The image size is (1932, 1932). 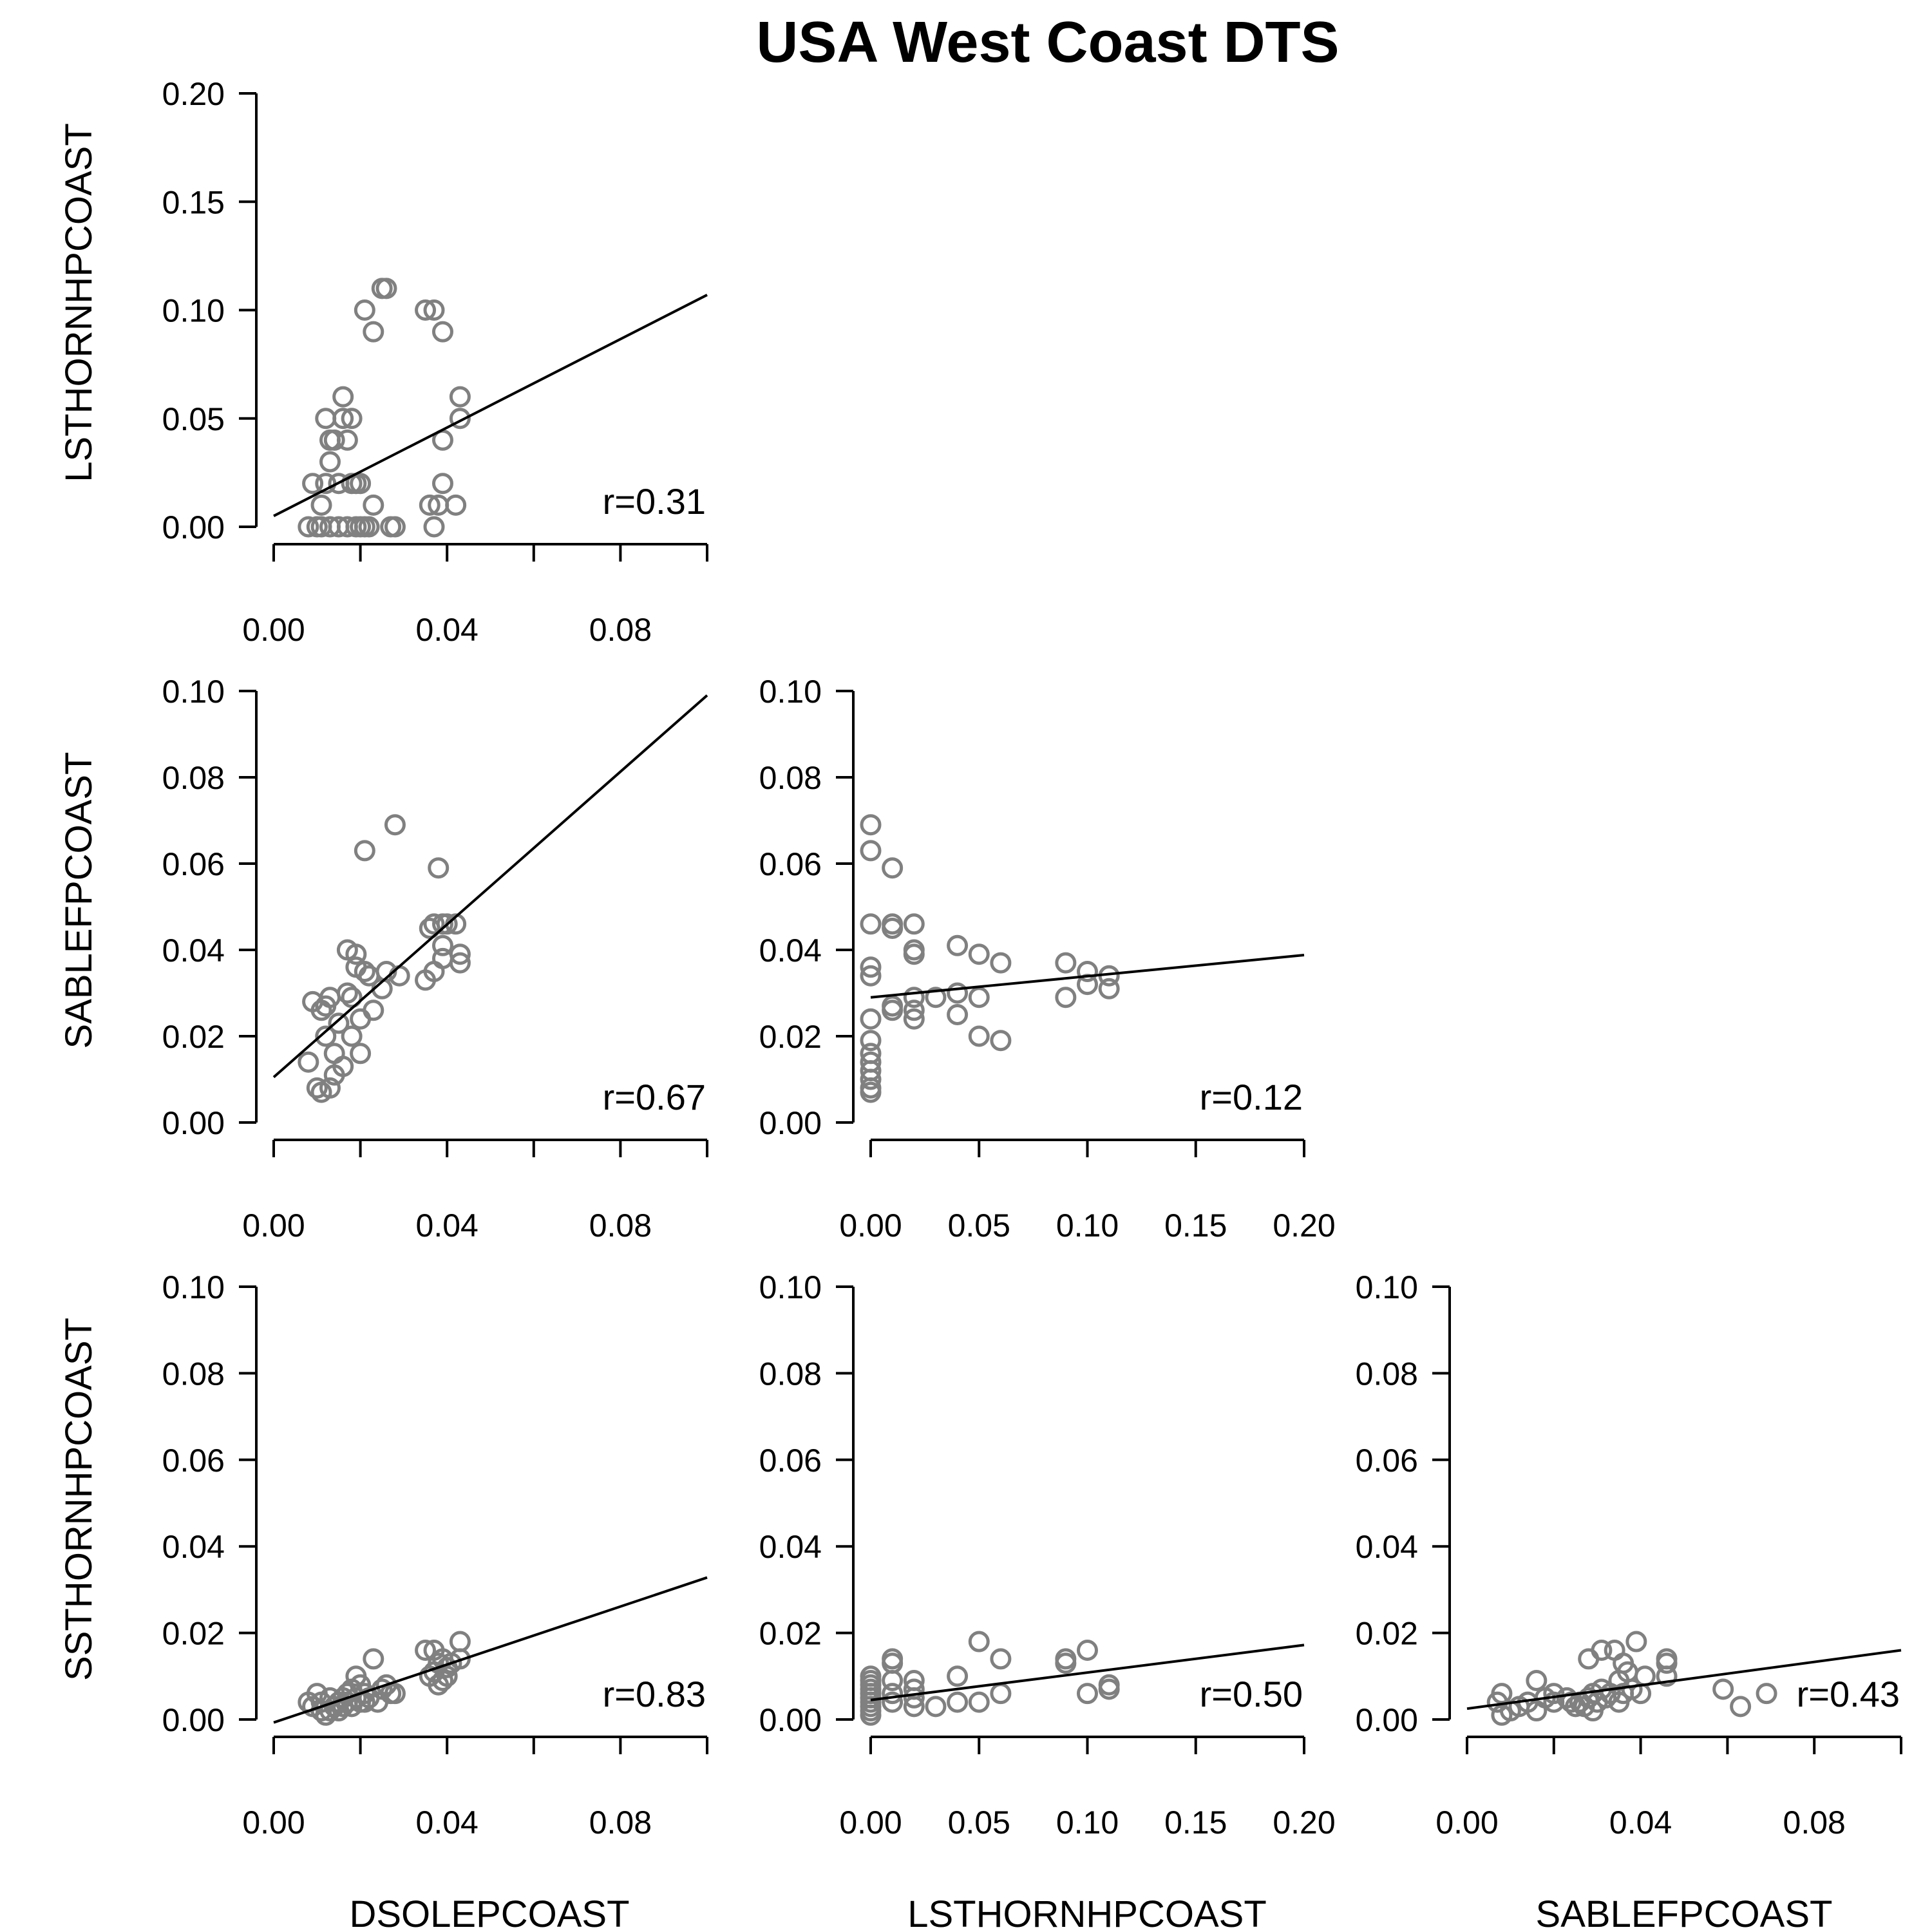 I want to click on col-label-lsthornhpcoast: LSTHORNHPCOAST, so click(x=1087, y=1913).